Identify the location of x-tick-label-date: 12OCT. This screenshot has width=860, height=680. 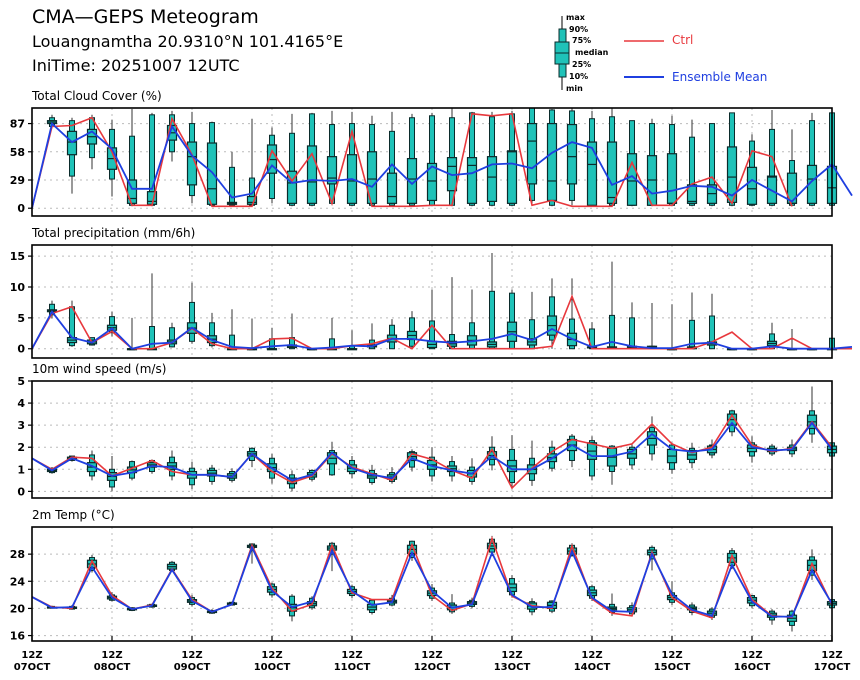
(432, 667).